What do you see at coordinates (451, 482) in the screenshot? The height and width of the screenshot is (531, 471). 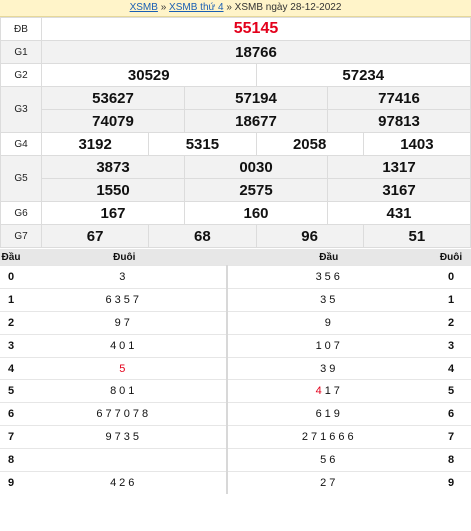 I see `tail-digit: 9` at bounding box center [451, 482].